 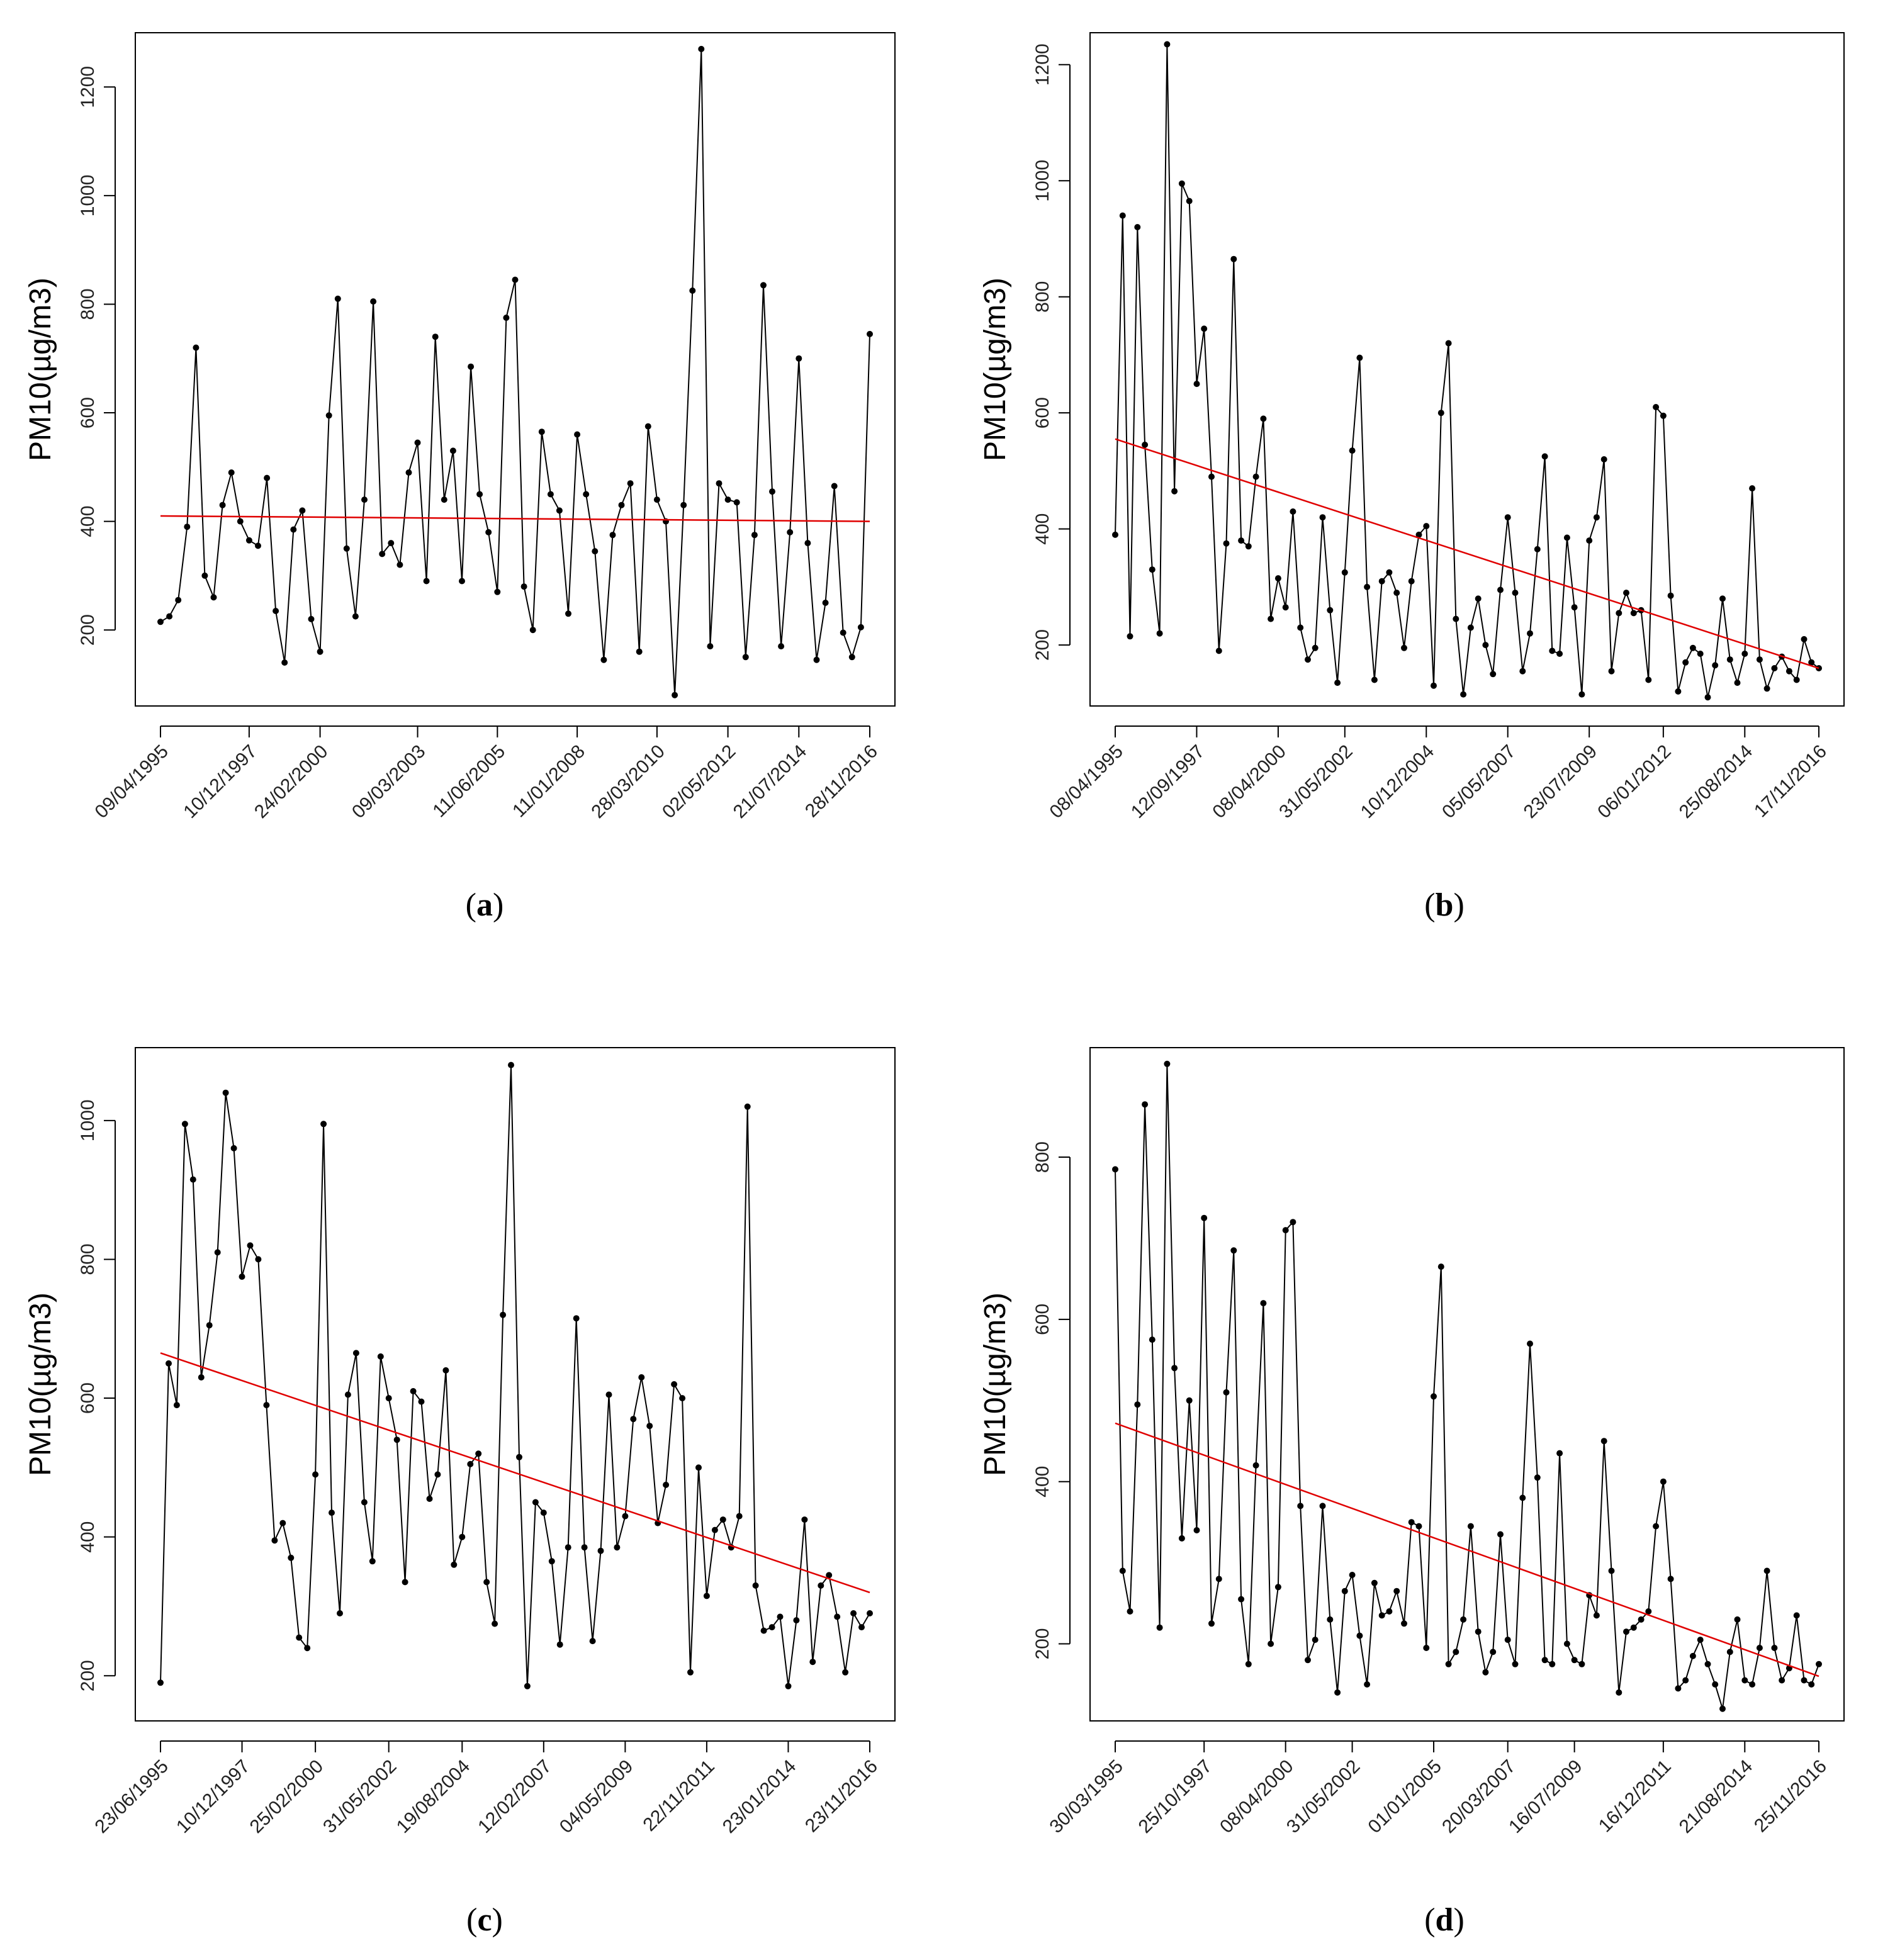 I want to click on pm10-series-line, so click(x=1467, y=1386).